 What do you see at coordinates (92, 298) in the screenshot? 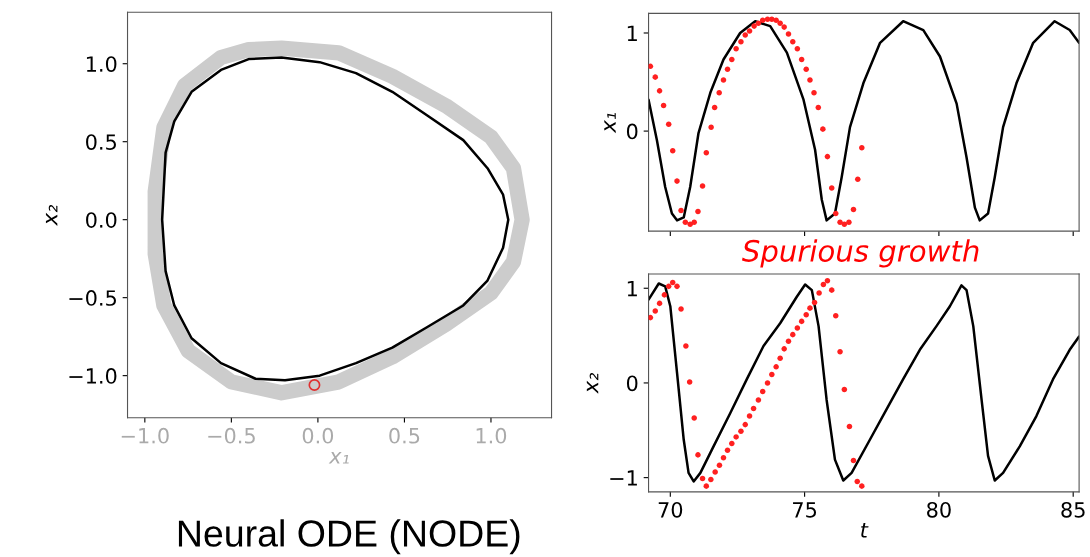
I see `y-tick-label: −0.5` at bounding box center [92, 298].